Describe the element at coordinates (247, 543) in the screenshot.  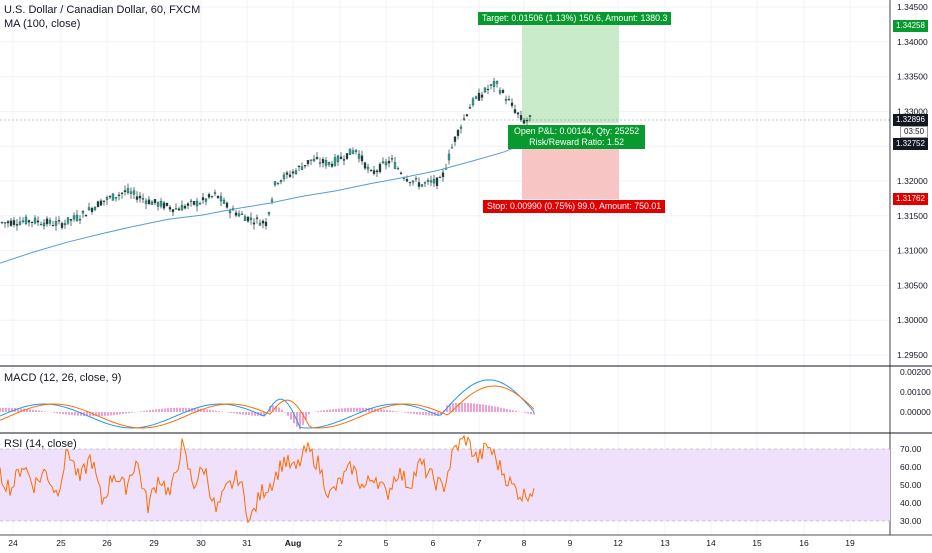
I see `time-label: 31` at that location.